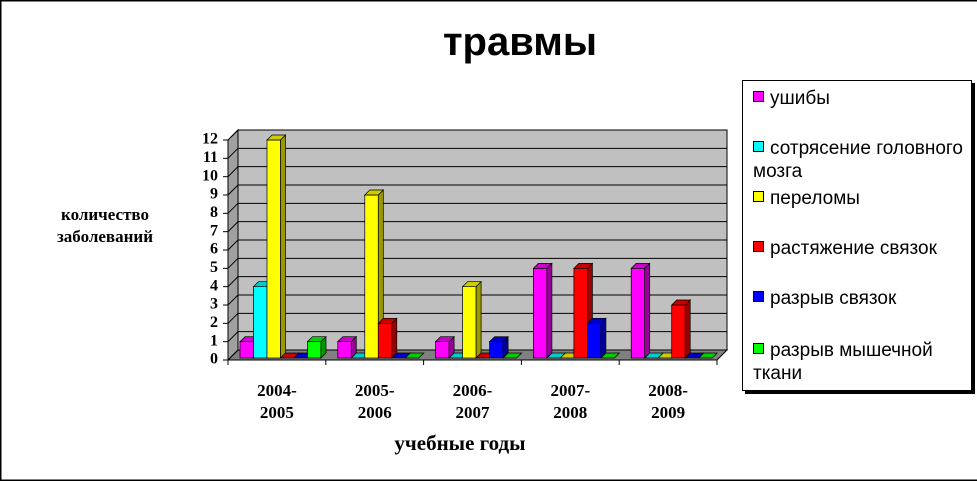 The image size is (977, 481). Describe the element at coordinates (800, 98) in the screenshot. I see `legend-label: ушибы` at that location.